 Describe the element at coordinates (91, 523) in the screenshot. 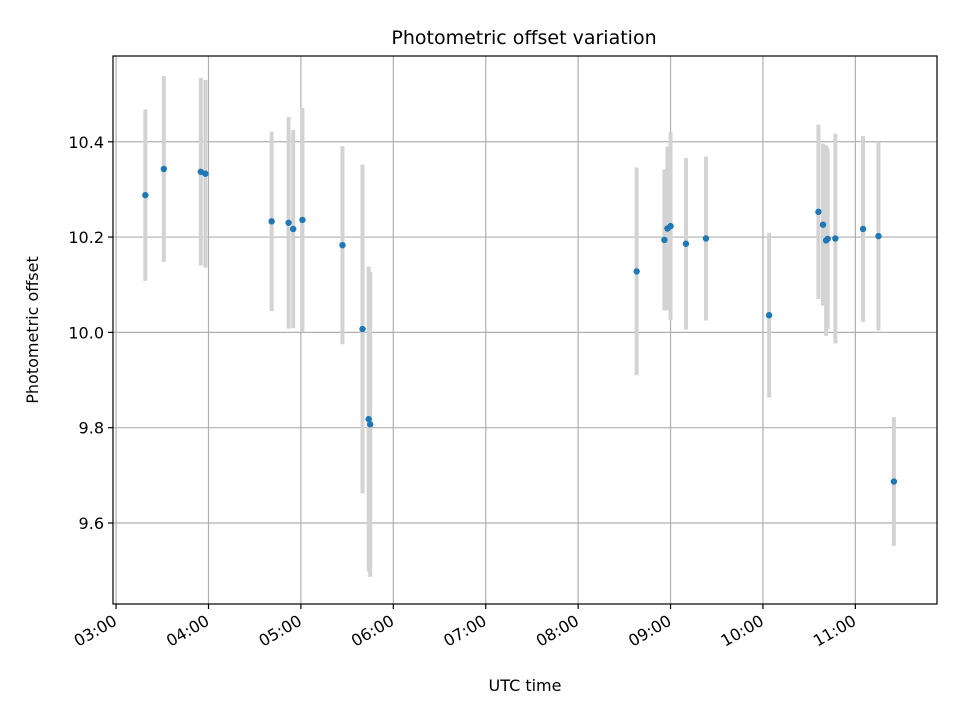

I see `y-tick-label: 9.6` at that location.